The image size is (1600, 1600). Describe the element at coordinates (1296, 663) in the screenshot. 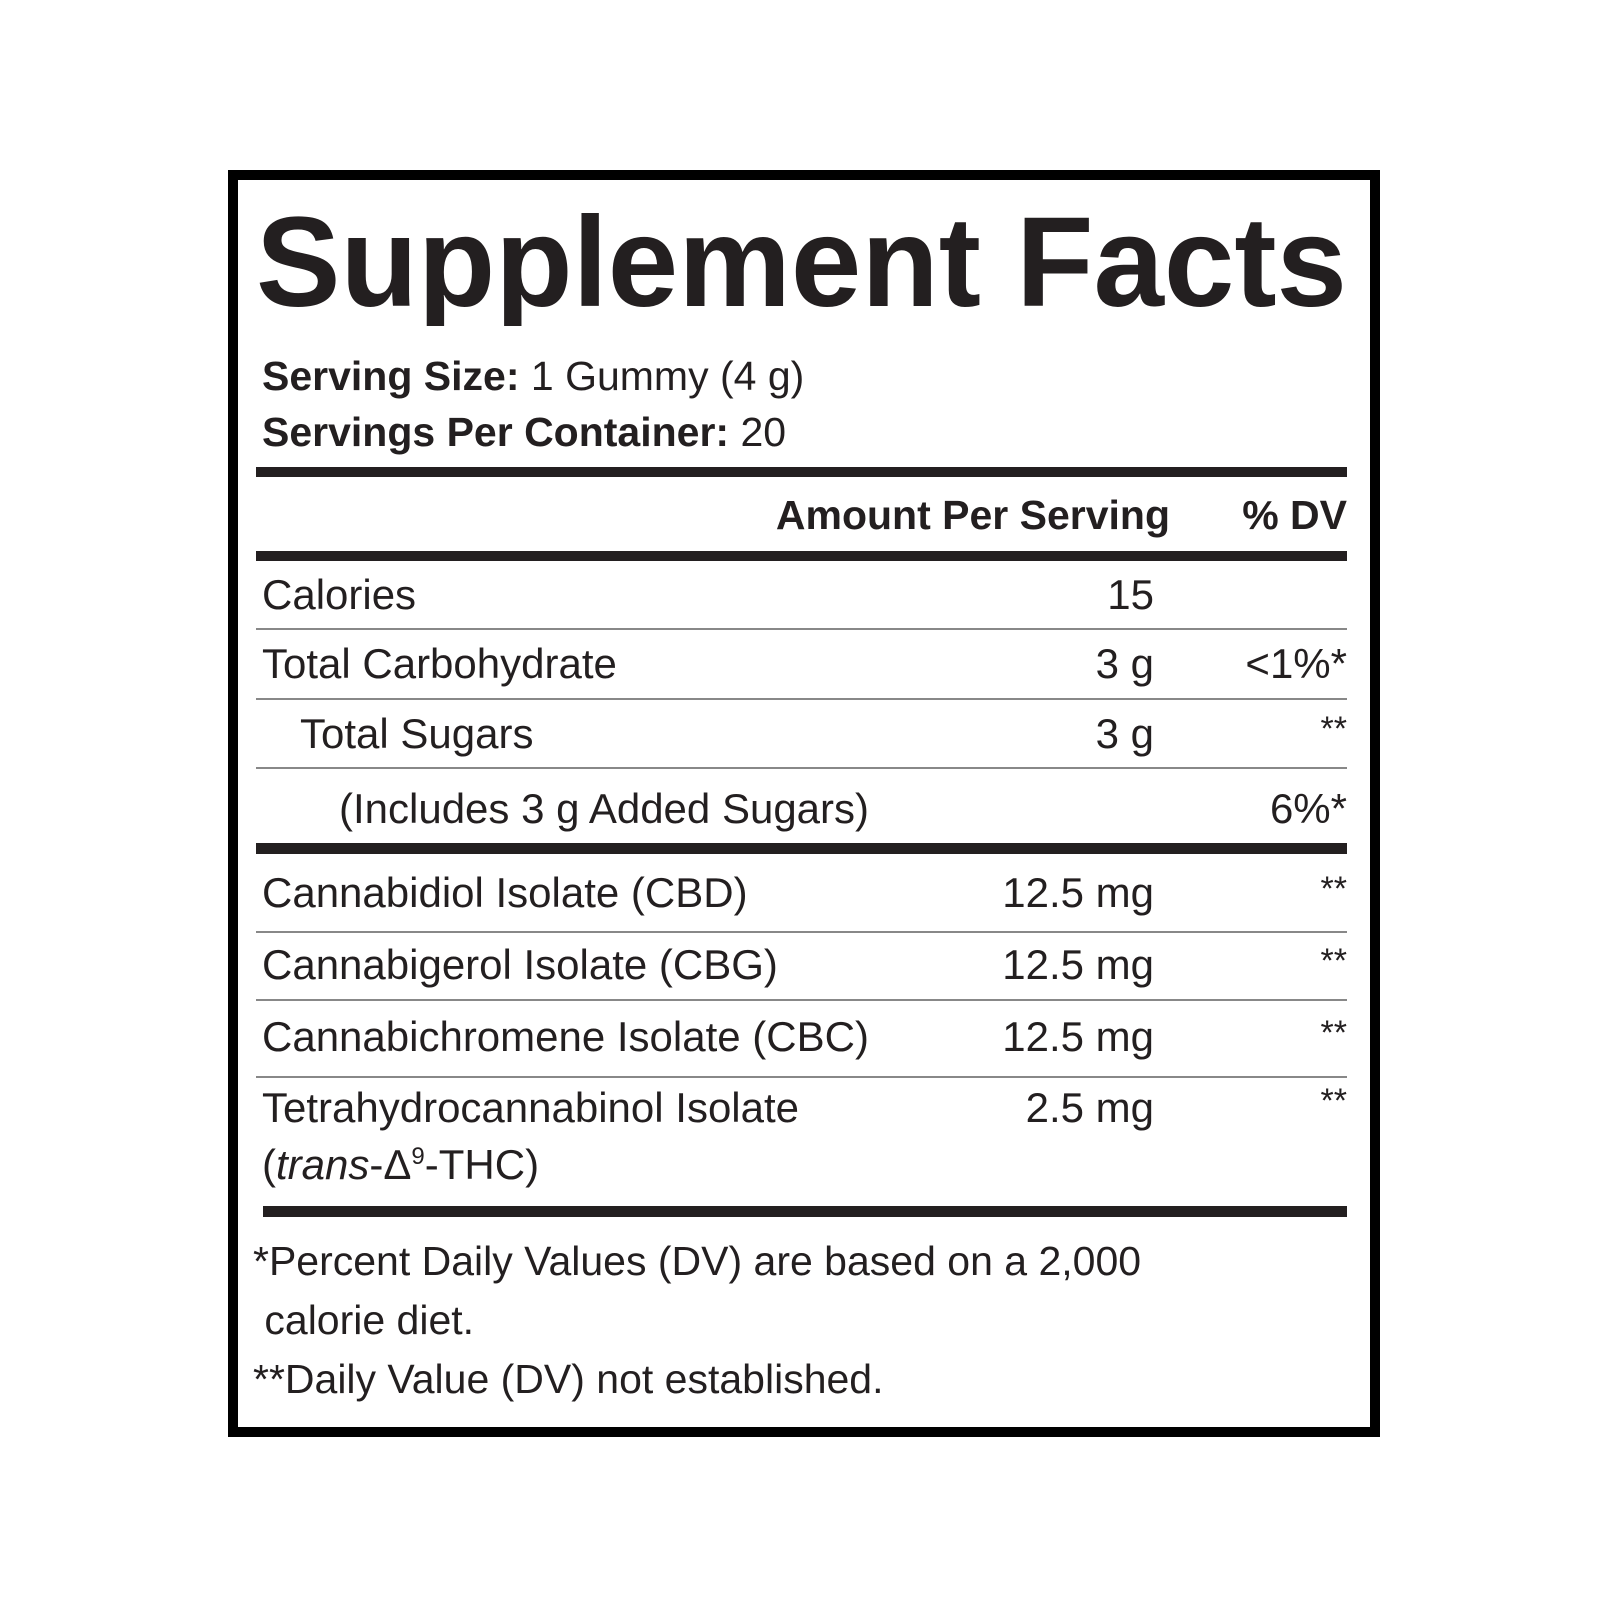

I see `row-dv: <1%*` at that location.